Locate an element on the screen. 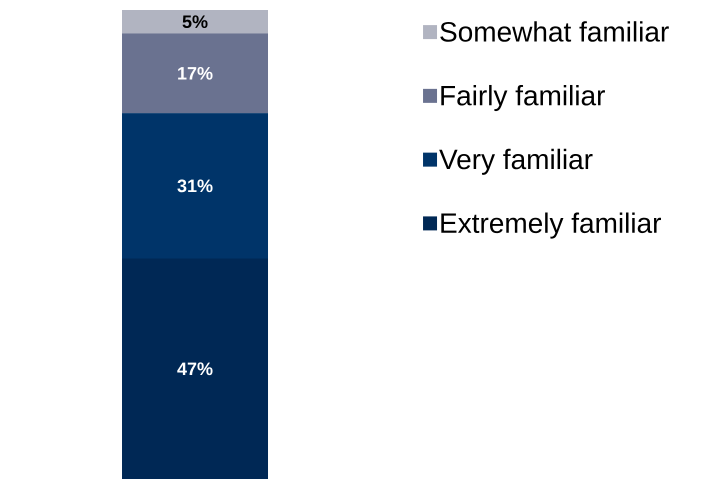 This screenshot has height=479, width=715. data-label: 5% is located at coordinates (195, 21).